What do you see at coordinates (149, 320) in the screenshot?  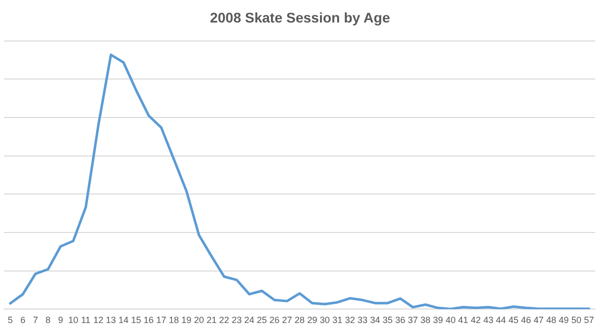 I see `x-tick-label: 16` at bounding box center [149, 320].